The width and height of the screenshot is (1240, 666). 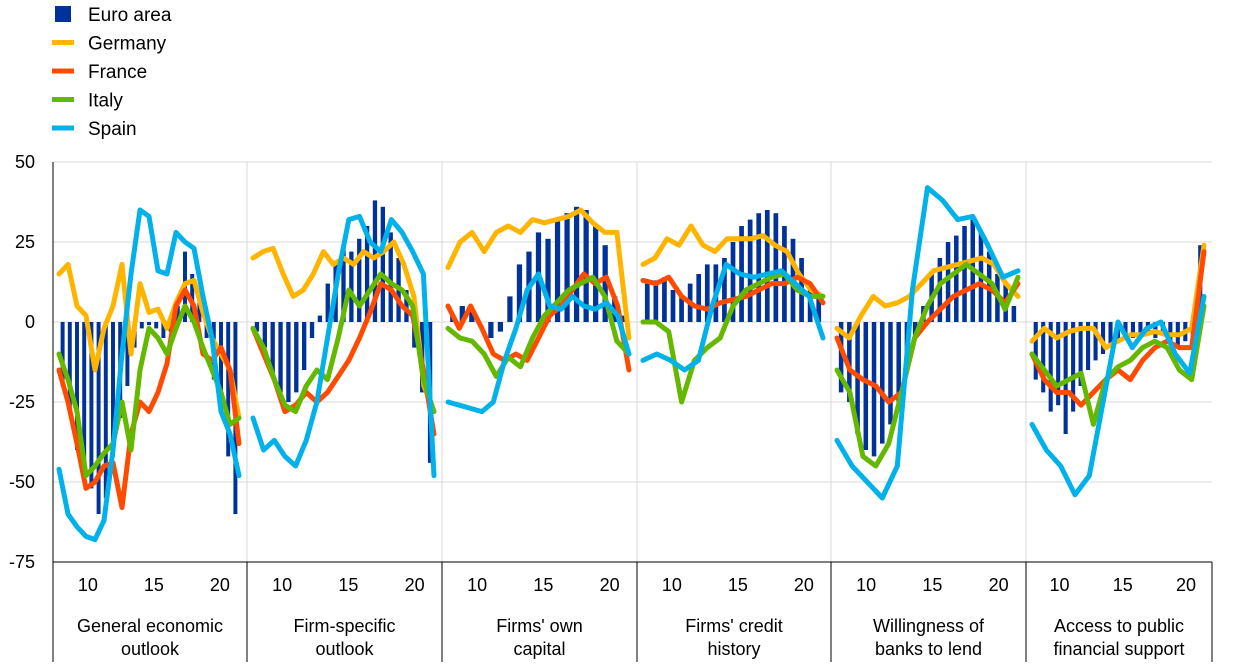 What do you see at coordinates (112, 129) in the screenshot?
I see `legend-label: Spain` at bounding box center [112, 129].